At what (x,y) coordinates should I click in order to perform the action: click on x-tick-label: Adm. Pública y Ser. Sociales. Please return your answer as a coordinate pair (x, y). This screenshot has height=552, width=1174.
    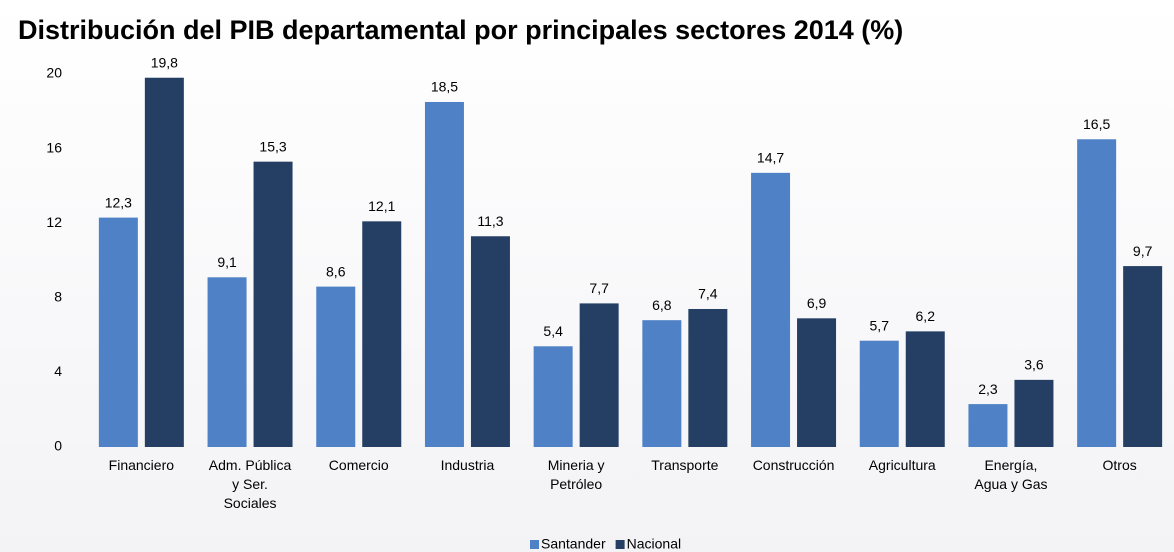
    Looking at the image, I should click on (250, 484).